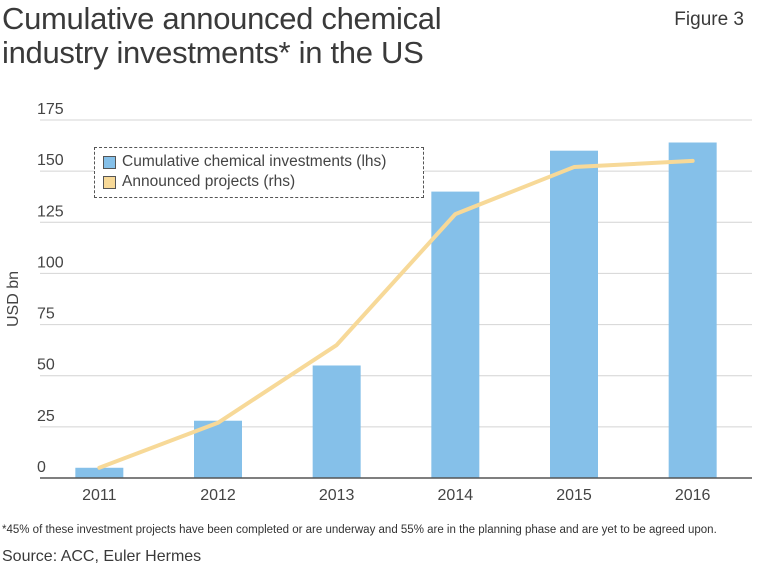 The height and width of the screenshot is (571, 760). Describe the element at coordinates (102, 556) in the screenshot. I see `source: Source: ACC, Euler Hermes` at that location.